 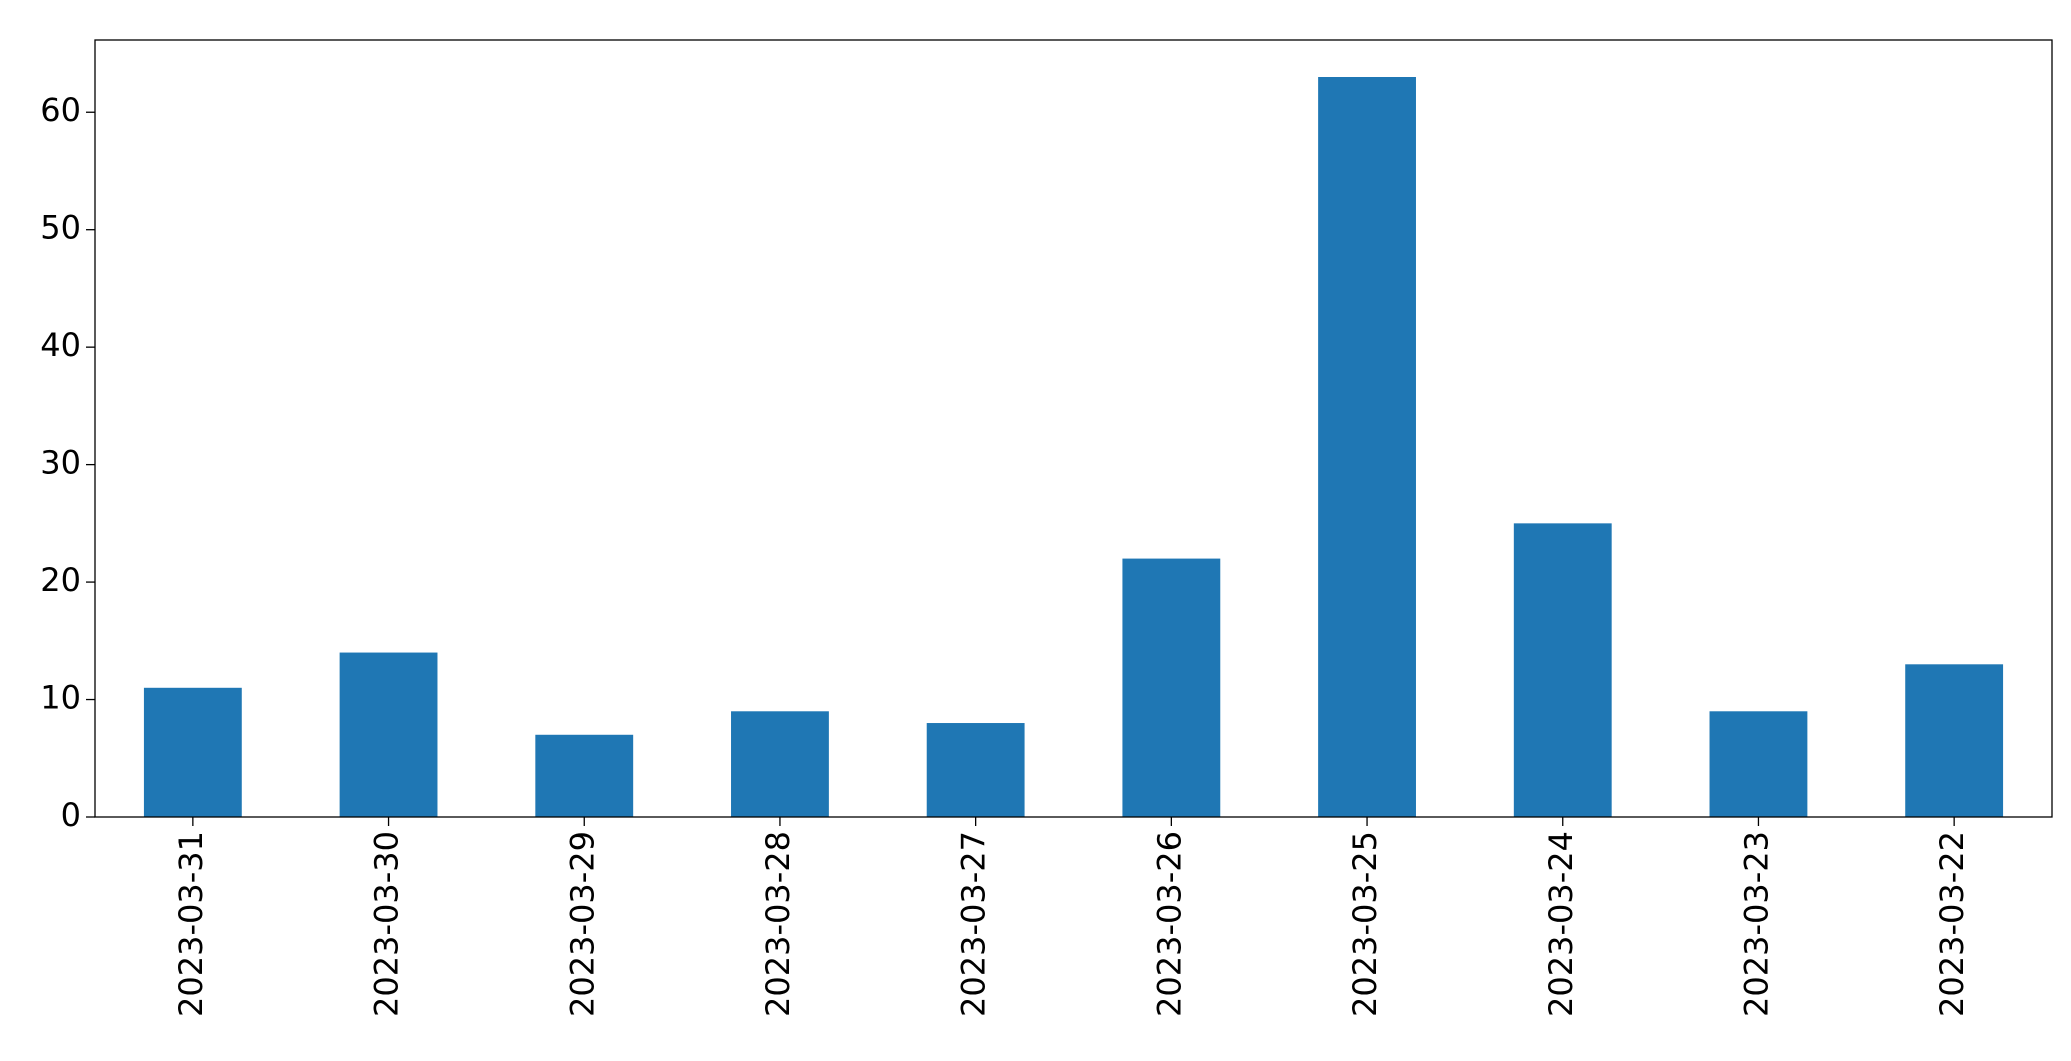 I want to click on y-tick-label: 10, so click(x=60, y=698).